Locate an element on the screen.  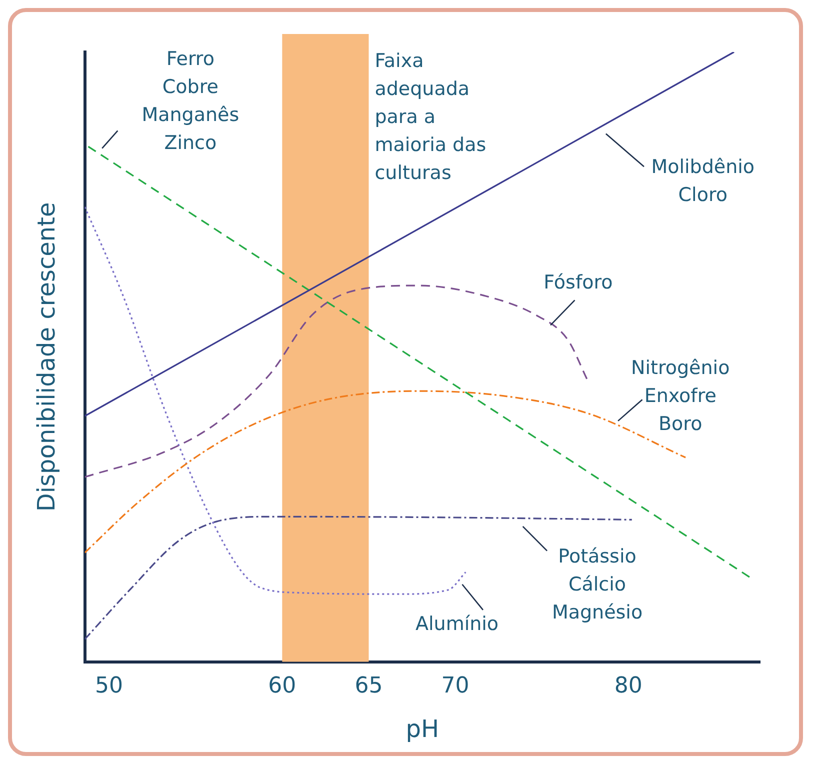
x-tick-label: 65 is located at coordinates (368, 686).